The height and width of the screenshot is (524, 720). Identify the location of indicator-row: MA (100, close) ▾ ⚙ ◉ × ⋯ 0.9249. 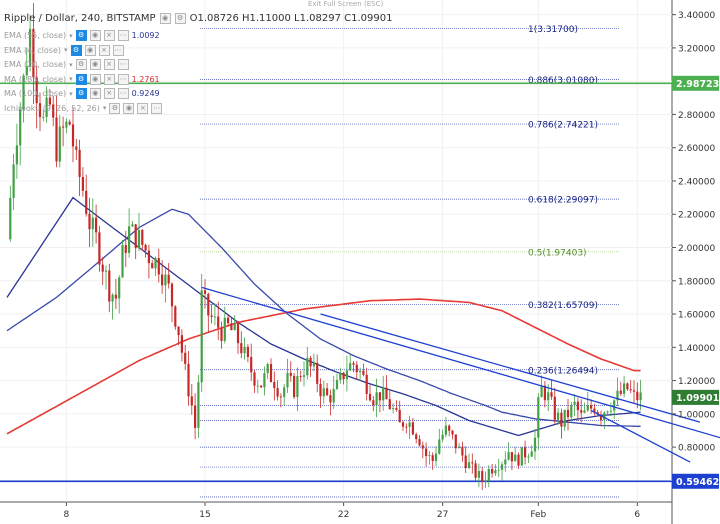
(82, 93).